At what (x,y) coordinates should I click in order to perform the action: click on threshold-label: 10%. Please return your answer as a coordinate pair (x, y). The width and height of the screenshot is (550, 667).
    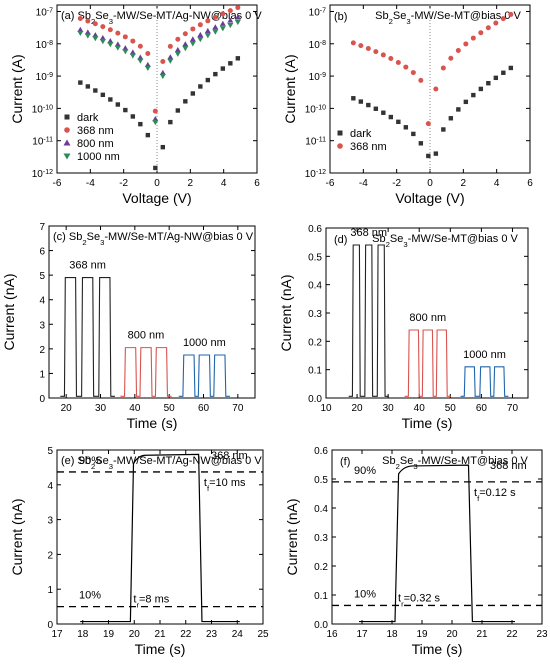
    Looking at the image, I should click on (90, 596).